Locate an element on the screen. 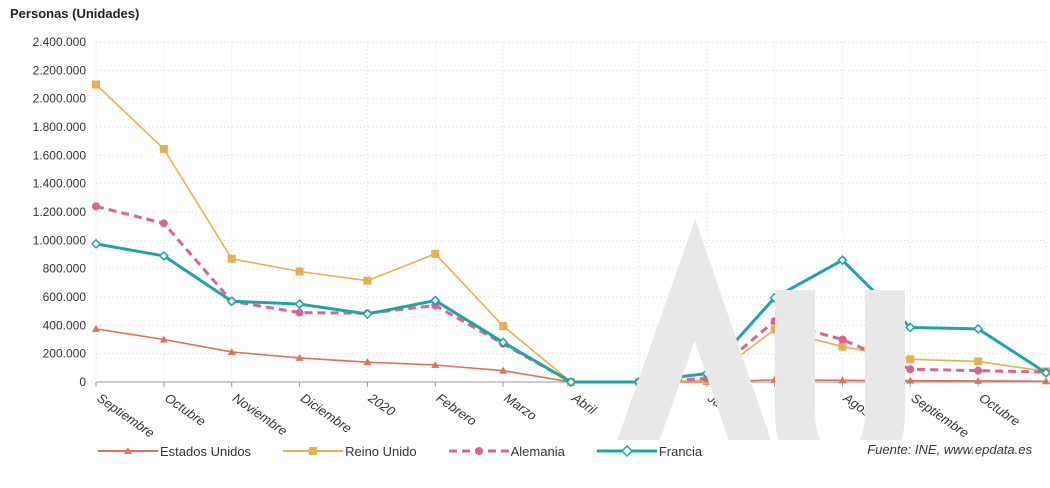 This screenshot has width=1050, height=488. y-tick-label: 1.200.000 is located at coordinates (60, 212).